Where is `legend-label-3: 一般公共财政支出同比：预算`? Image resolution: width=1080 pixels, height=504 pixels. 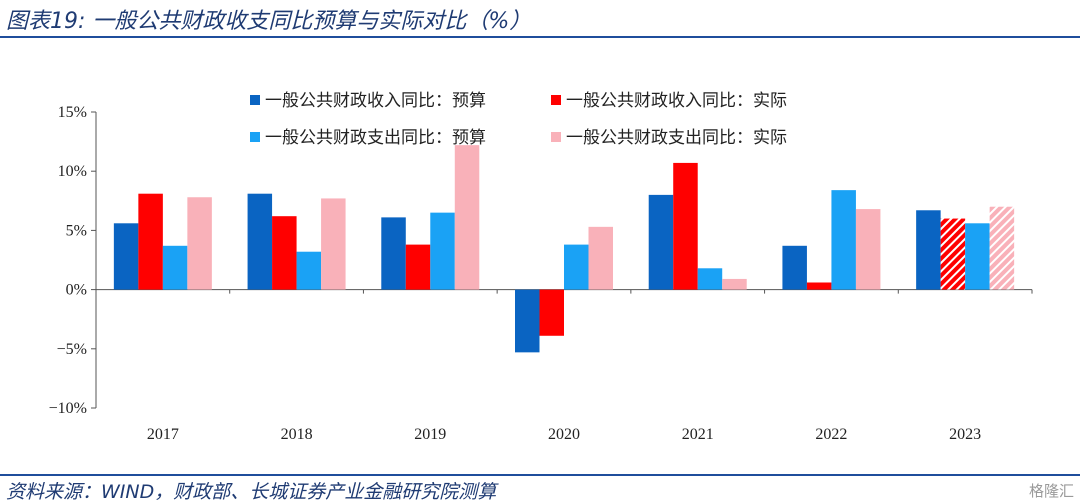 legend-label-3: 一般公共财政支出同比：预算 is located at coordinates (375, 138).